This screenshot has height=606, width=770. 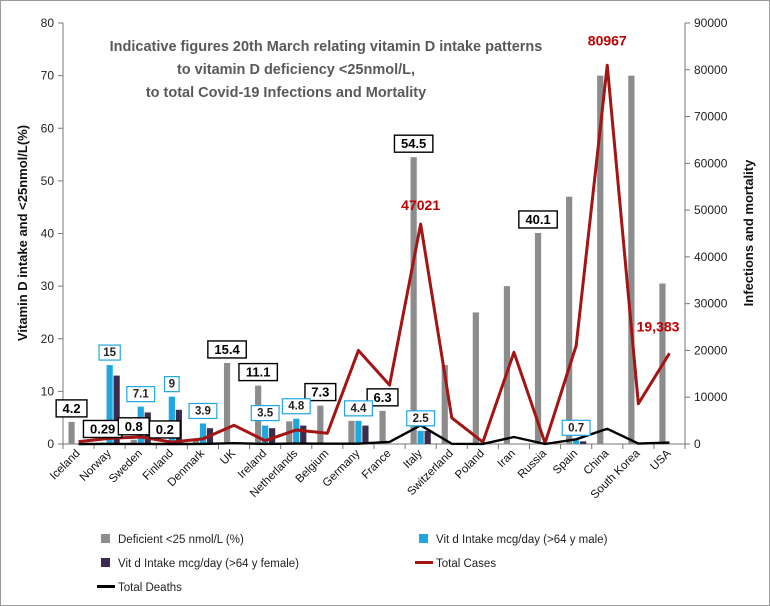 What do you see at coordinates (303, 434) in the screenshot?
I see `bar-2-netherlands` at bounding box center [303, 434].